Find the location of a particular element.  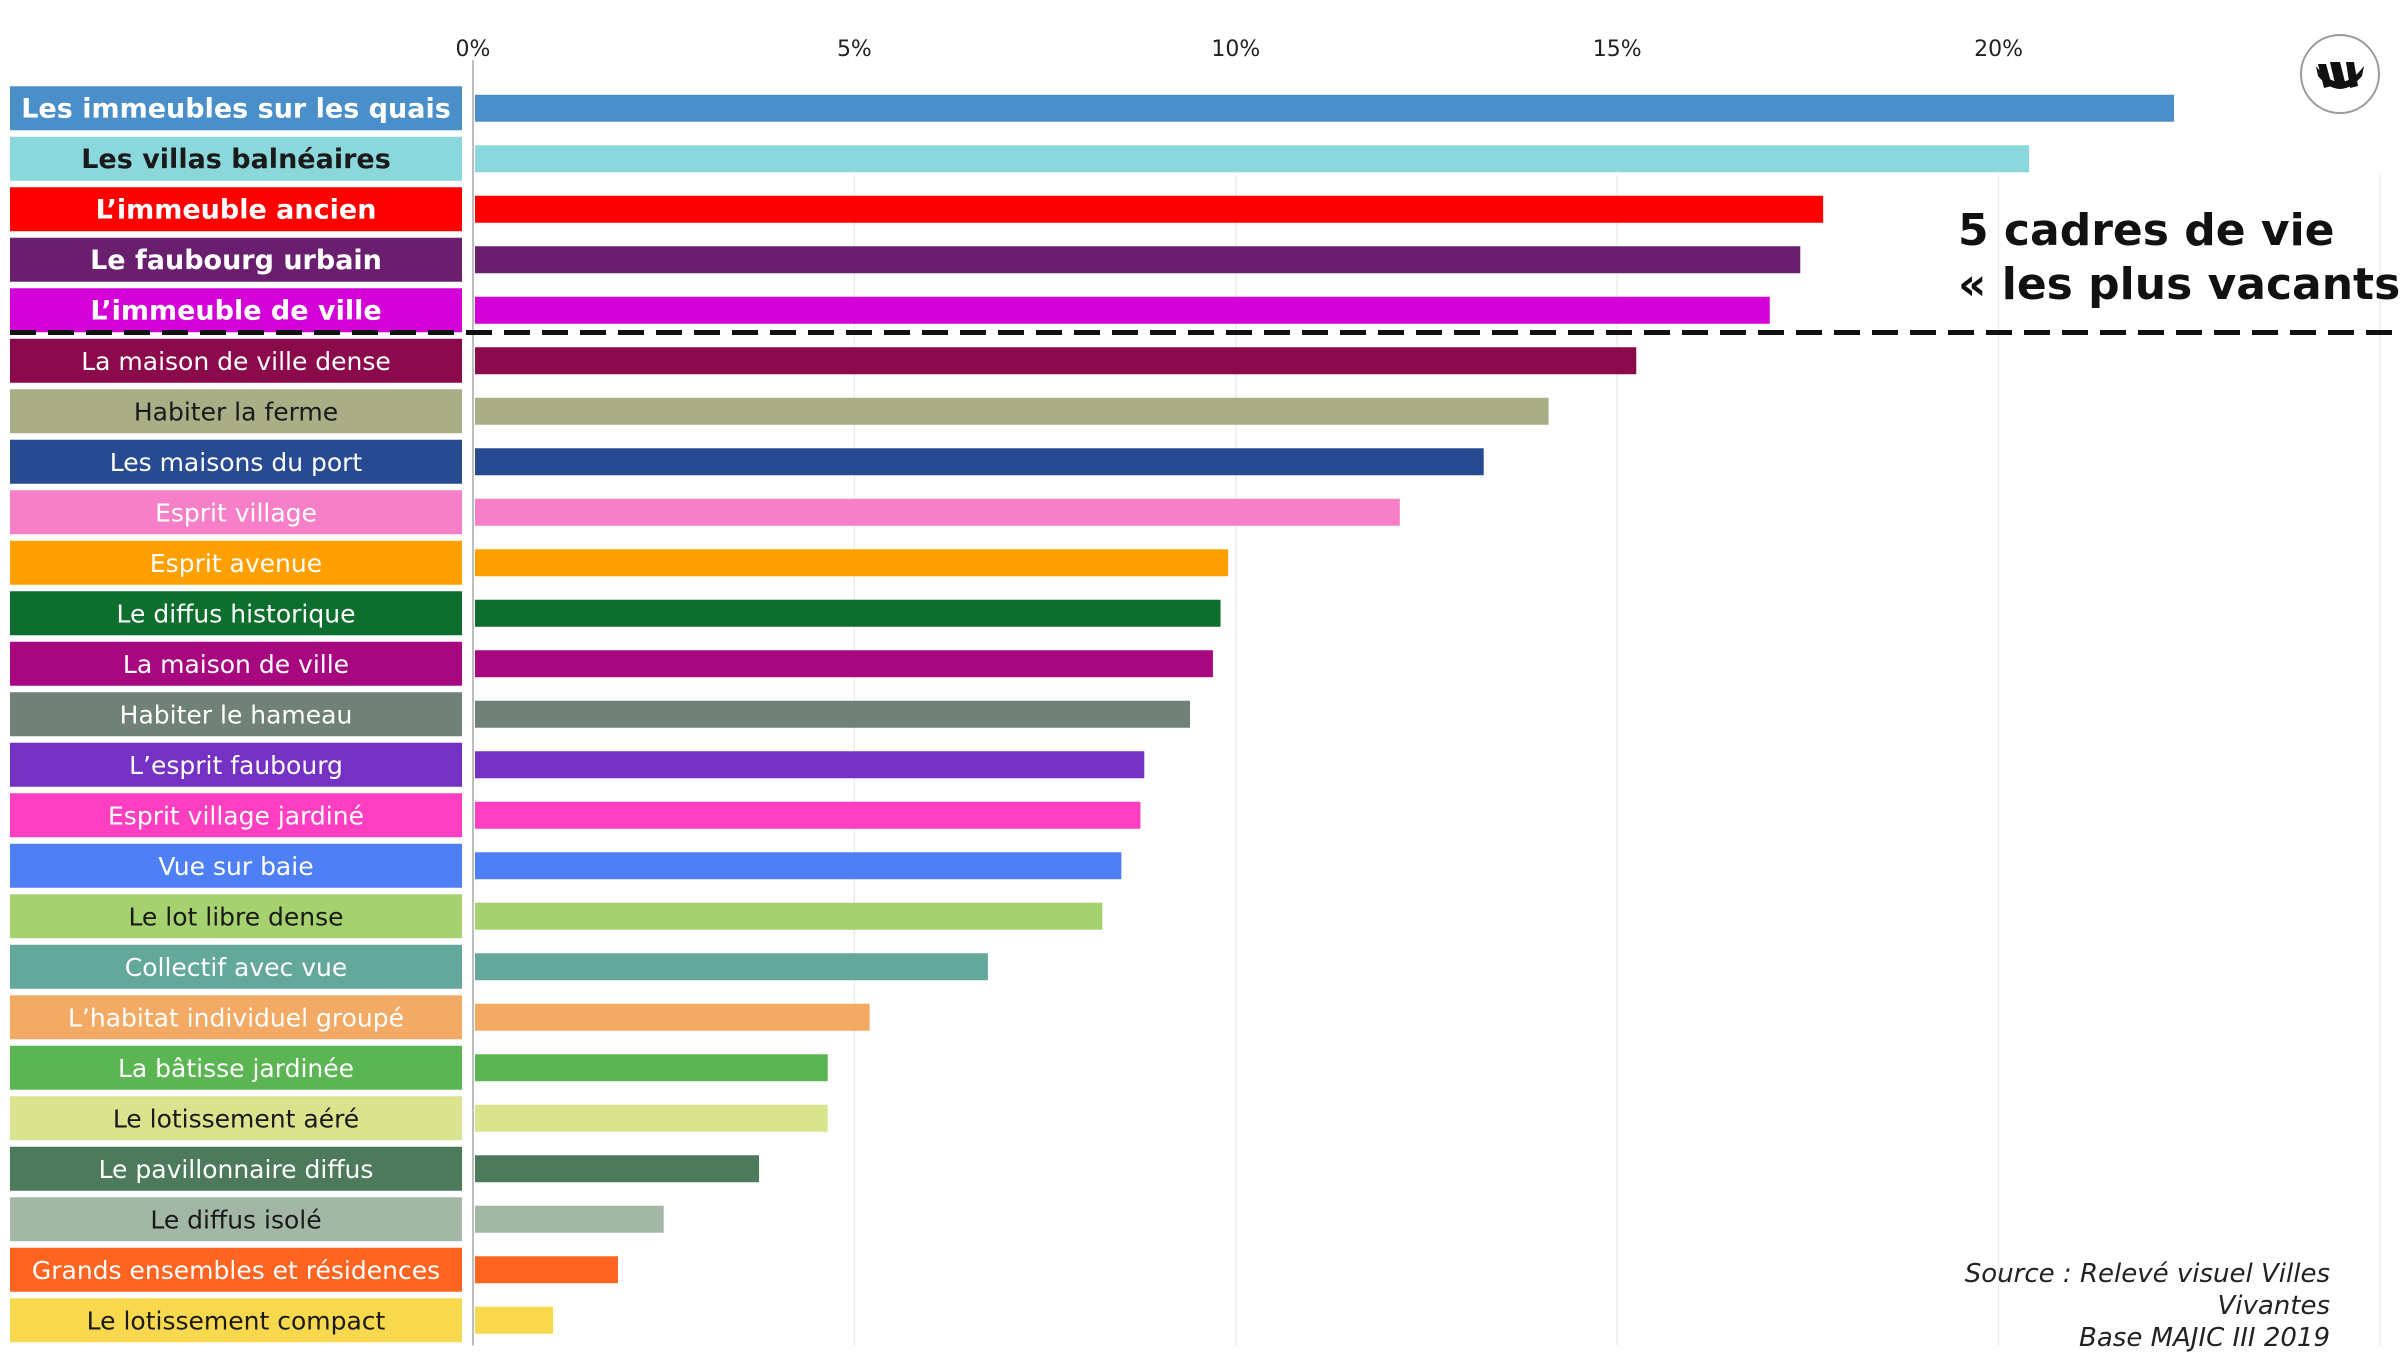

category-label: Grands ensembles et résidences is located at coordinates (236, 1270).